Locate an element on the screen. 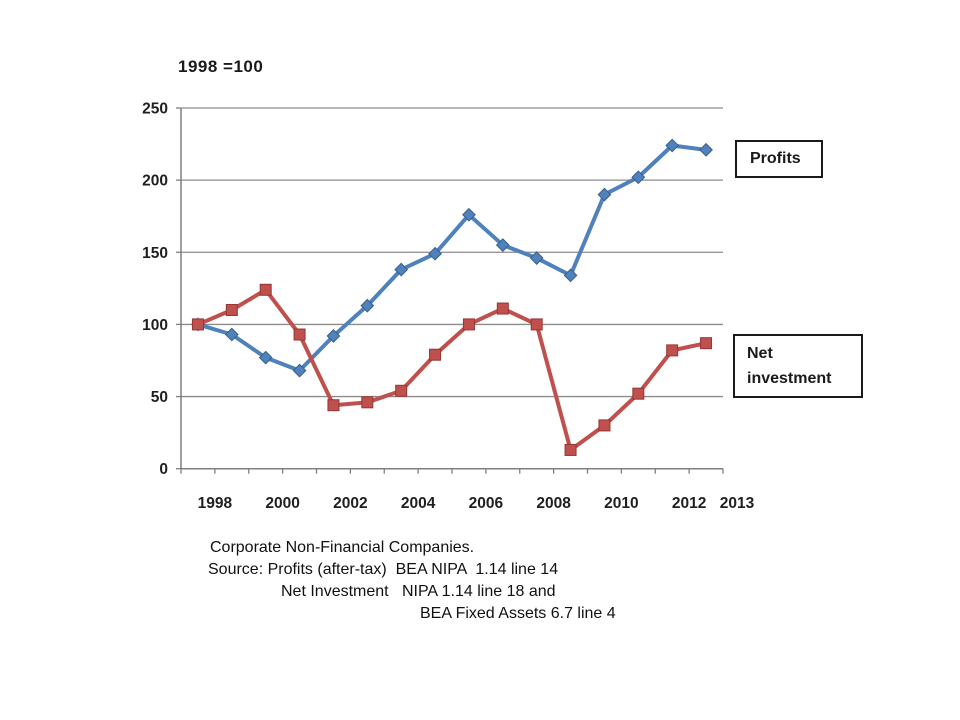  legend-profits-box: Profits is located at coordinates (779, 159).